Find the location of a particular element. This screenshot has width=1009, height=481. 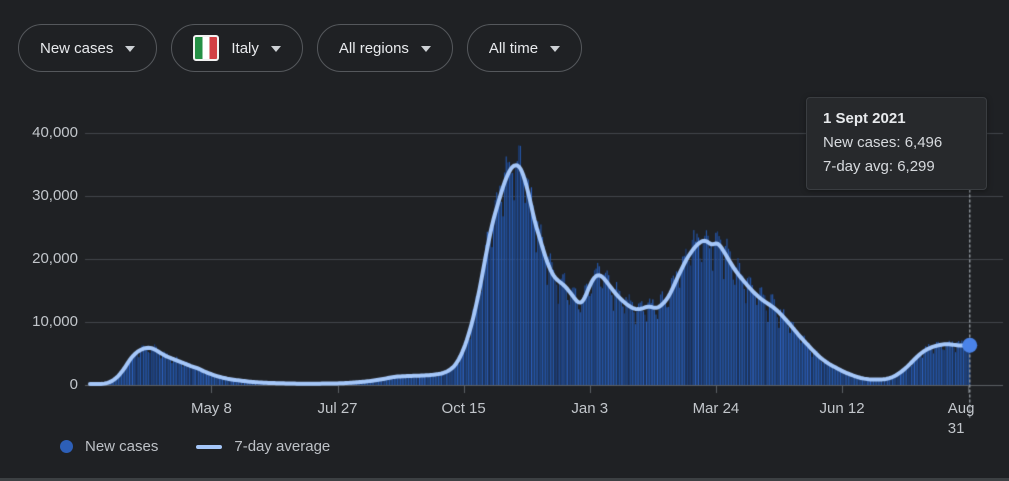

new-cases-dot-icon is located at coordinates (66, 446).